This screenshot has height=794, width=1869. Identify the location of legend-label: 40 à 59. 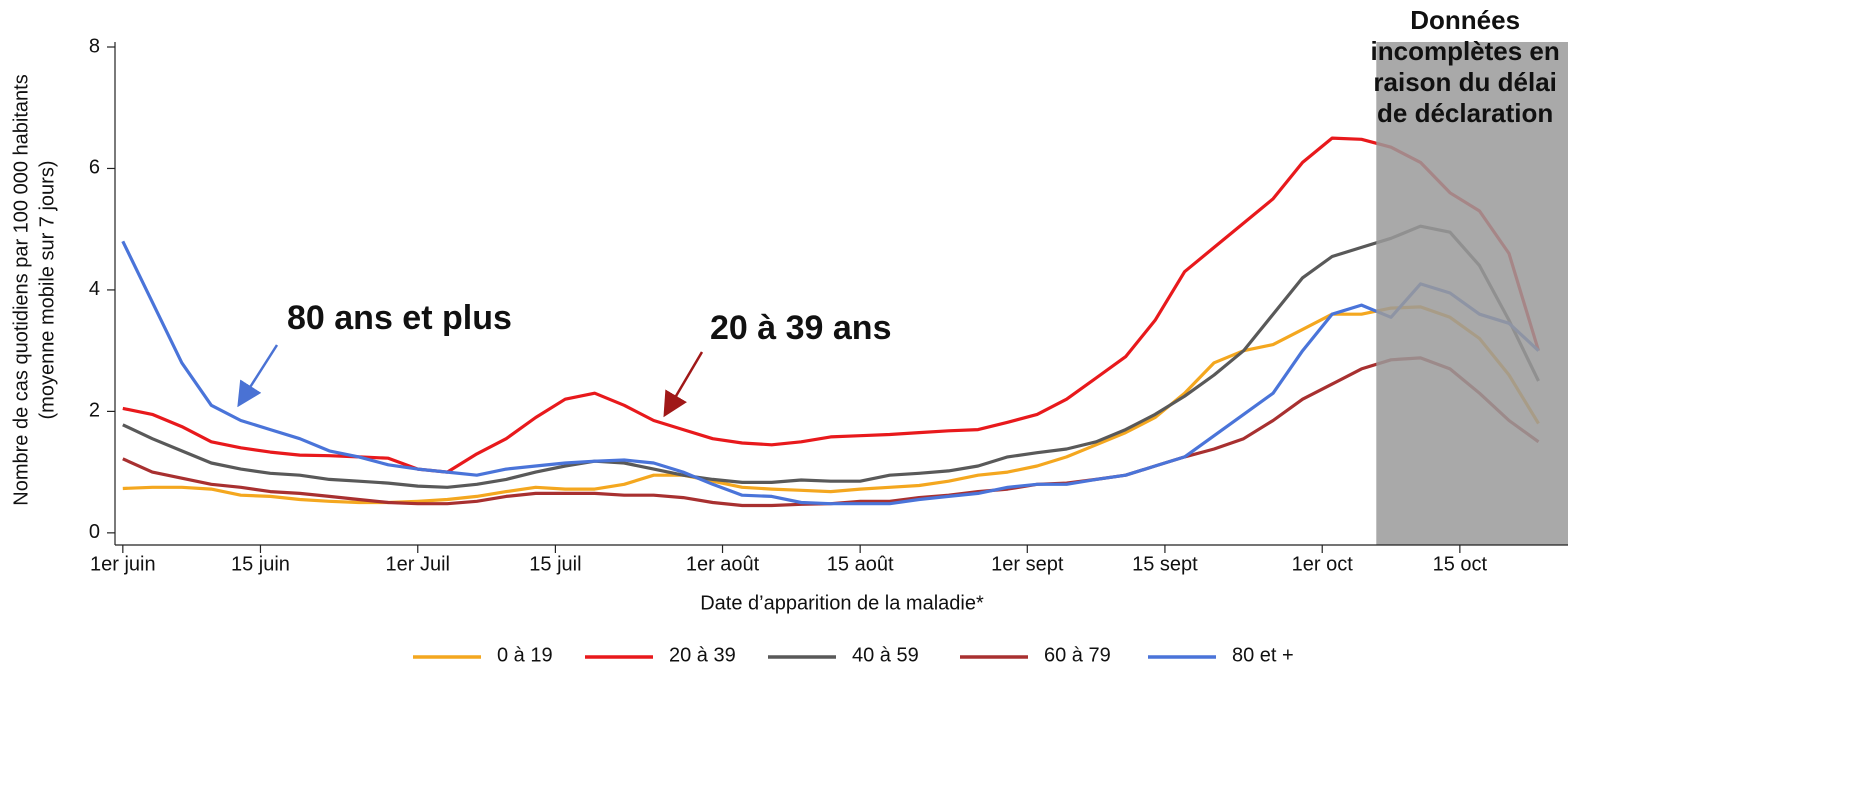
(885, 655).